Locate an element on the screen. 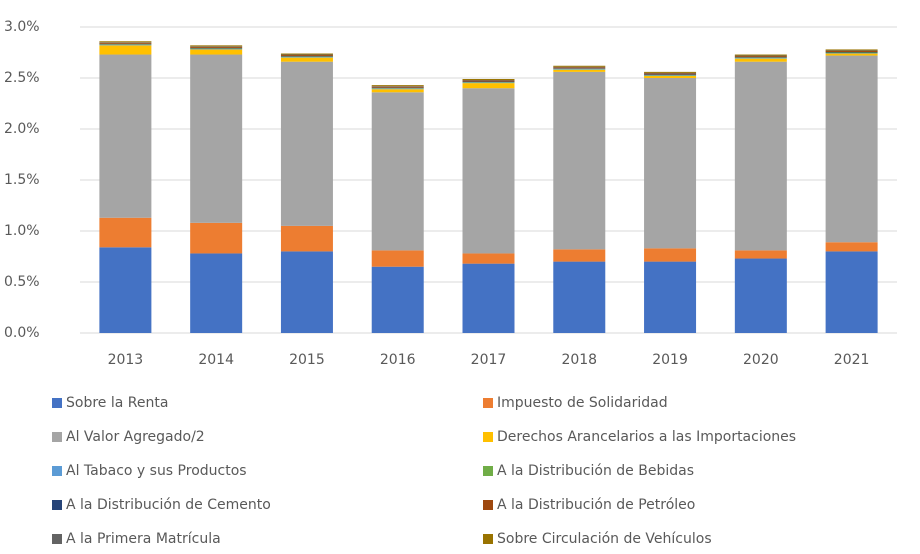 This screenshot has height=554, width=920. x-tick-label: 2021 is located at coordinates (852, 360).